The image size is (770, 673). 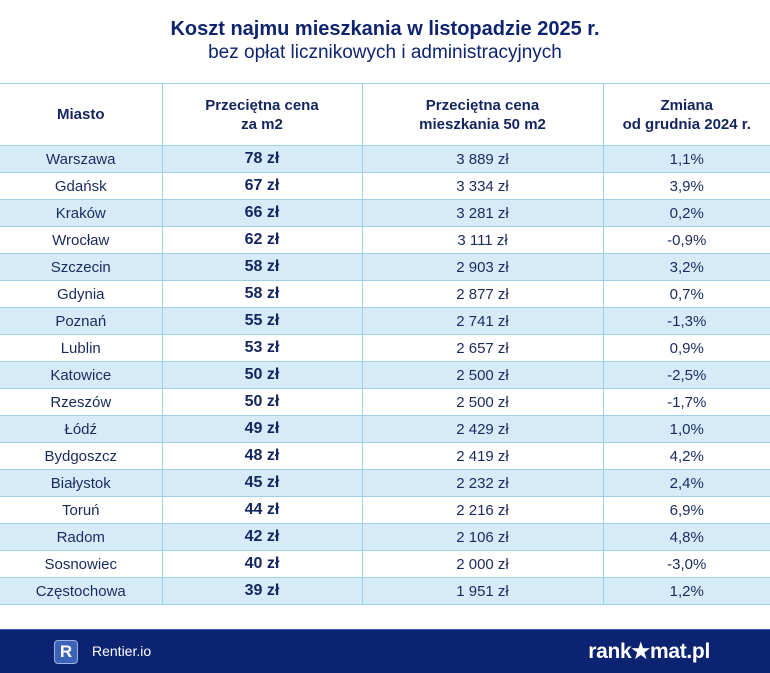 I want to click on cell-price-50m2: 1 951 zł, so click(x=482, y=591).